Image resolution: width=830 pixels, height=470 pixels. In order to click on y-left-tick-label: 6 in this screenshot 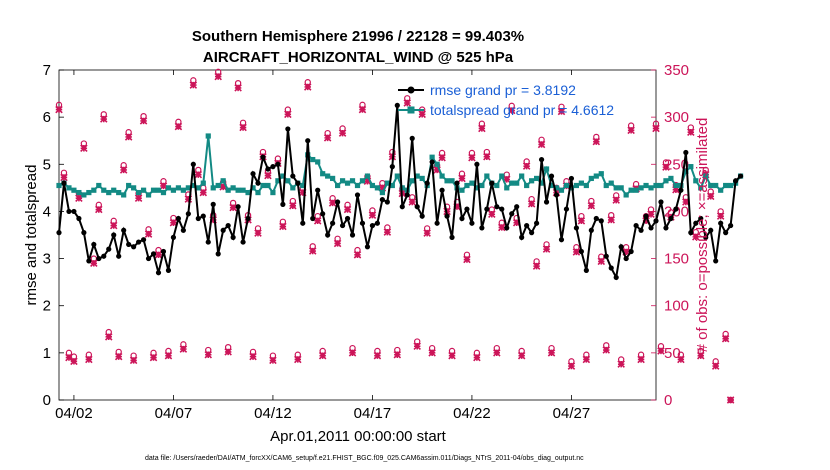, I will do `click(47, 117)`.